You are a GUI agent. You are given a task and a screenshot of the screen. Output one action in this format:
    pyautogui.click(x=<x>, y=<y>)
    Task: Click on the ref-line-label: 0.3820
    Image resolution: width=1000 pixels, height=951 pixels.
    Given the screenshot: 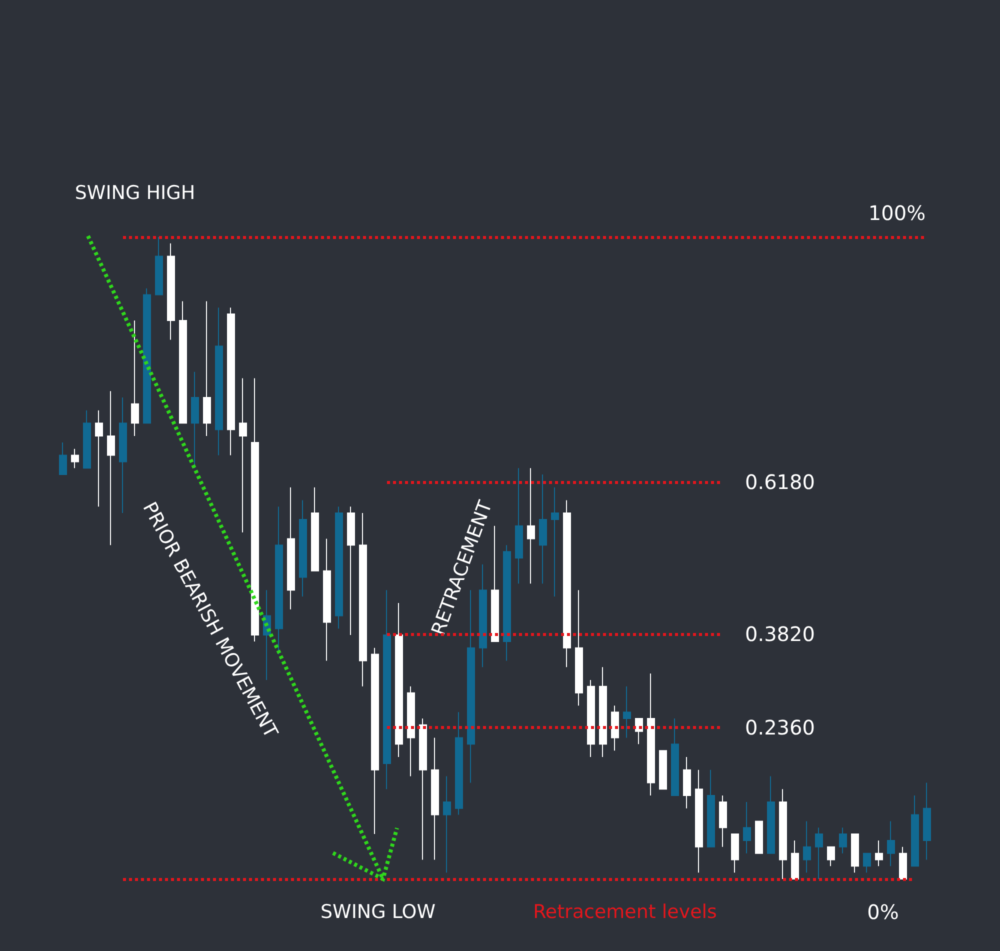 What is the action you would take?
    pyautogui.click(x=780, y=634)
    